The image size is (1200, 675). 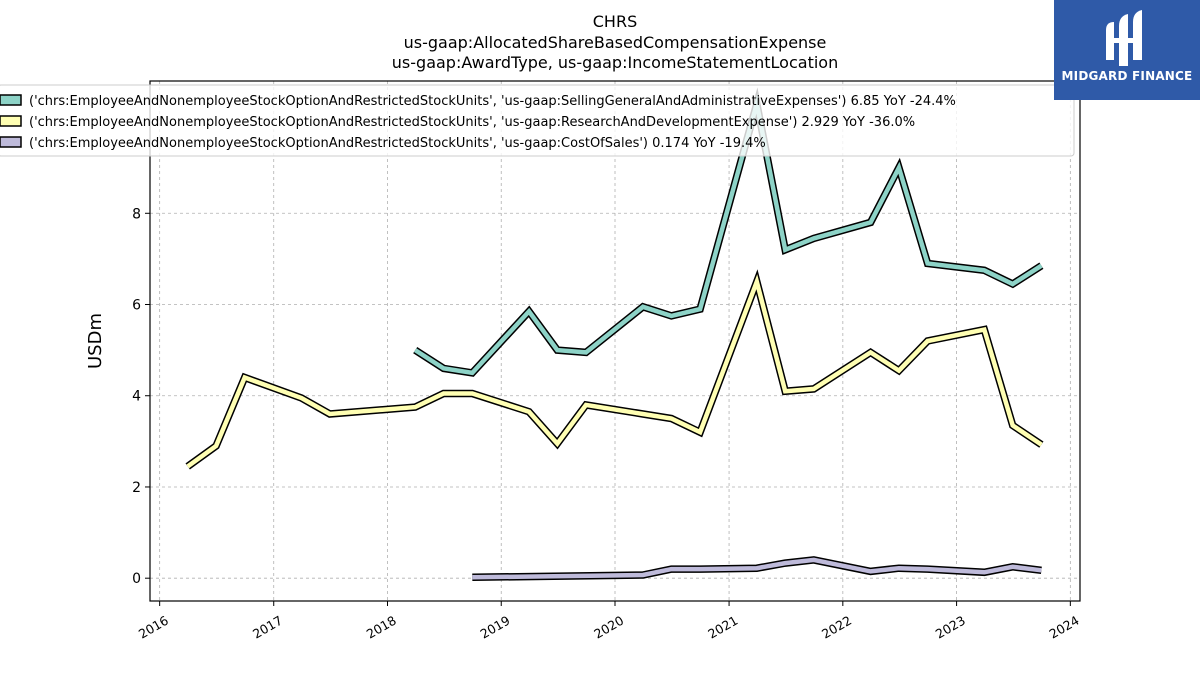 I want to click on series-stroke, so click(x=757, y=568).